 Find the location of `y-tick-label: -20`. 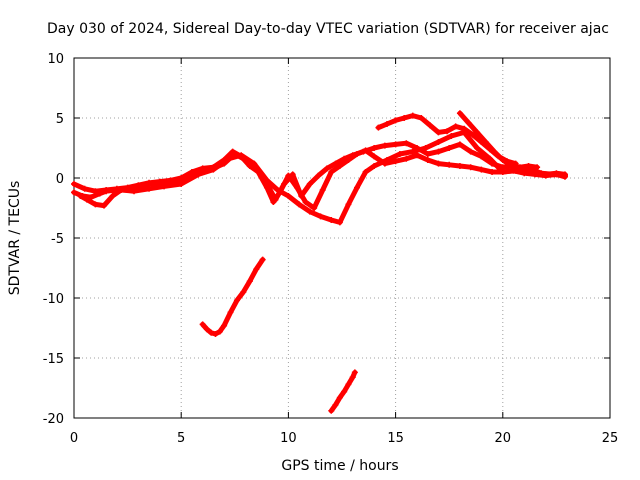

y-tick-label: -20 is located at coordinates (53, 419).